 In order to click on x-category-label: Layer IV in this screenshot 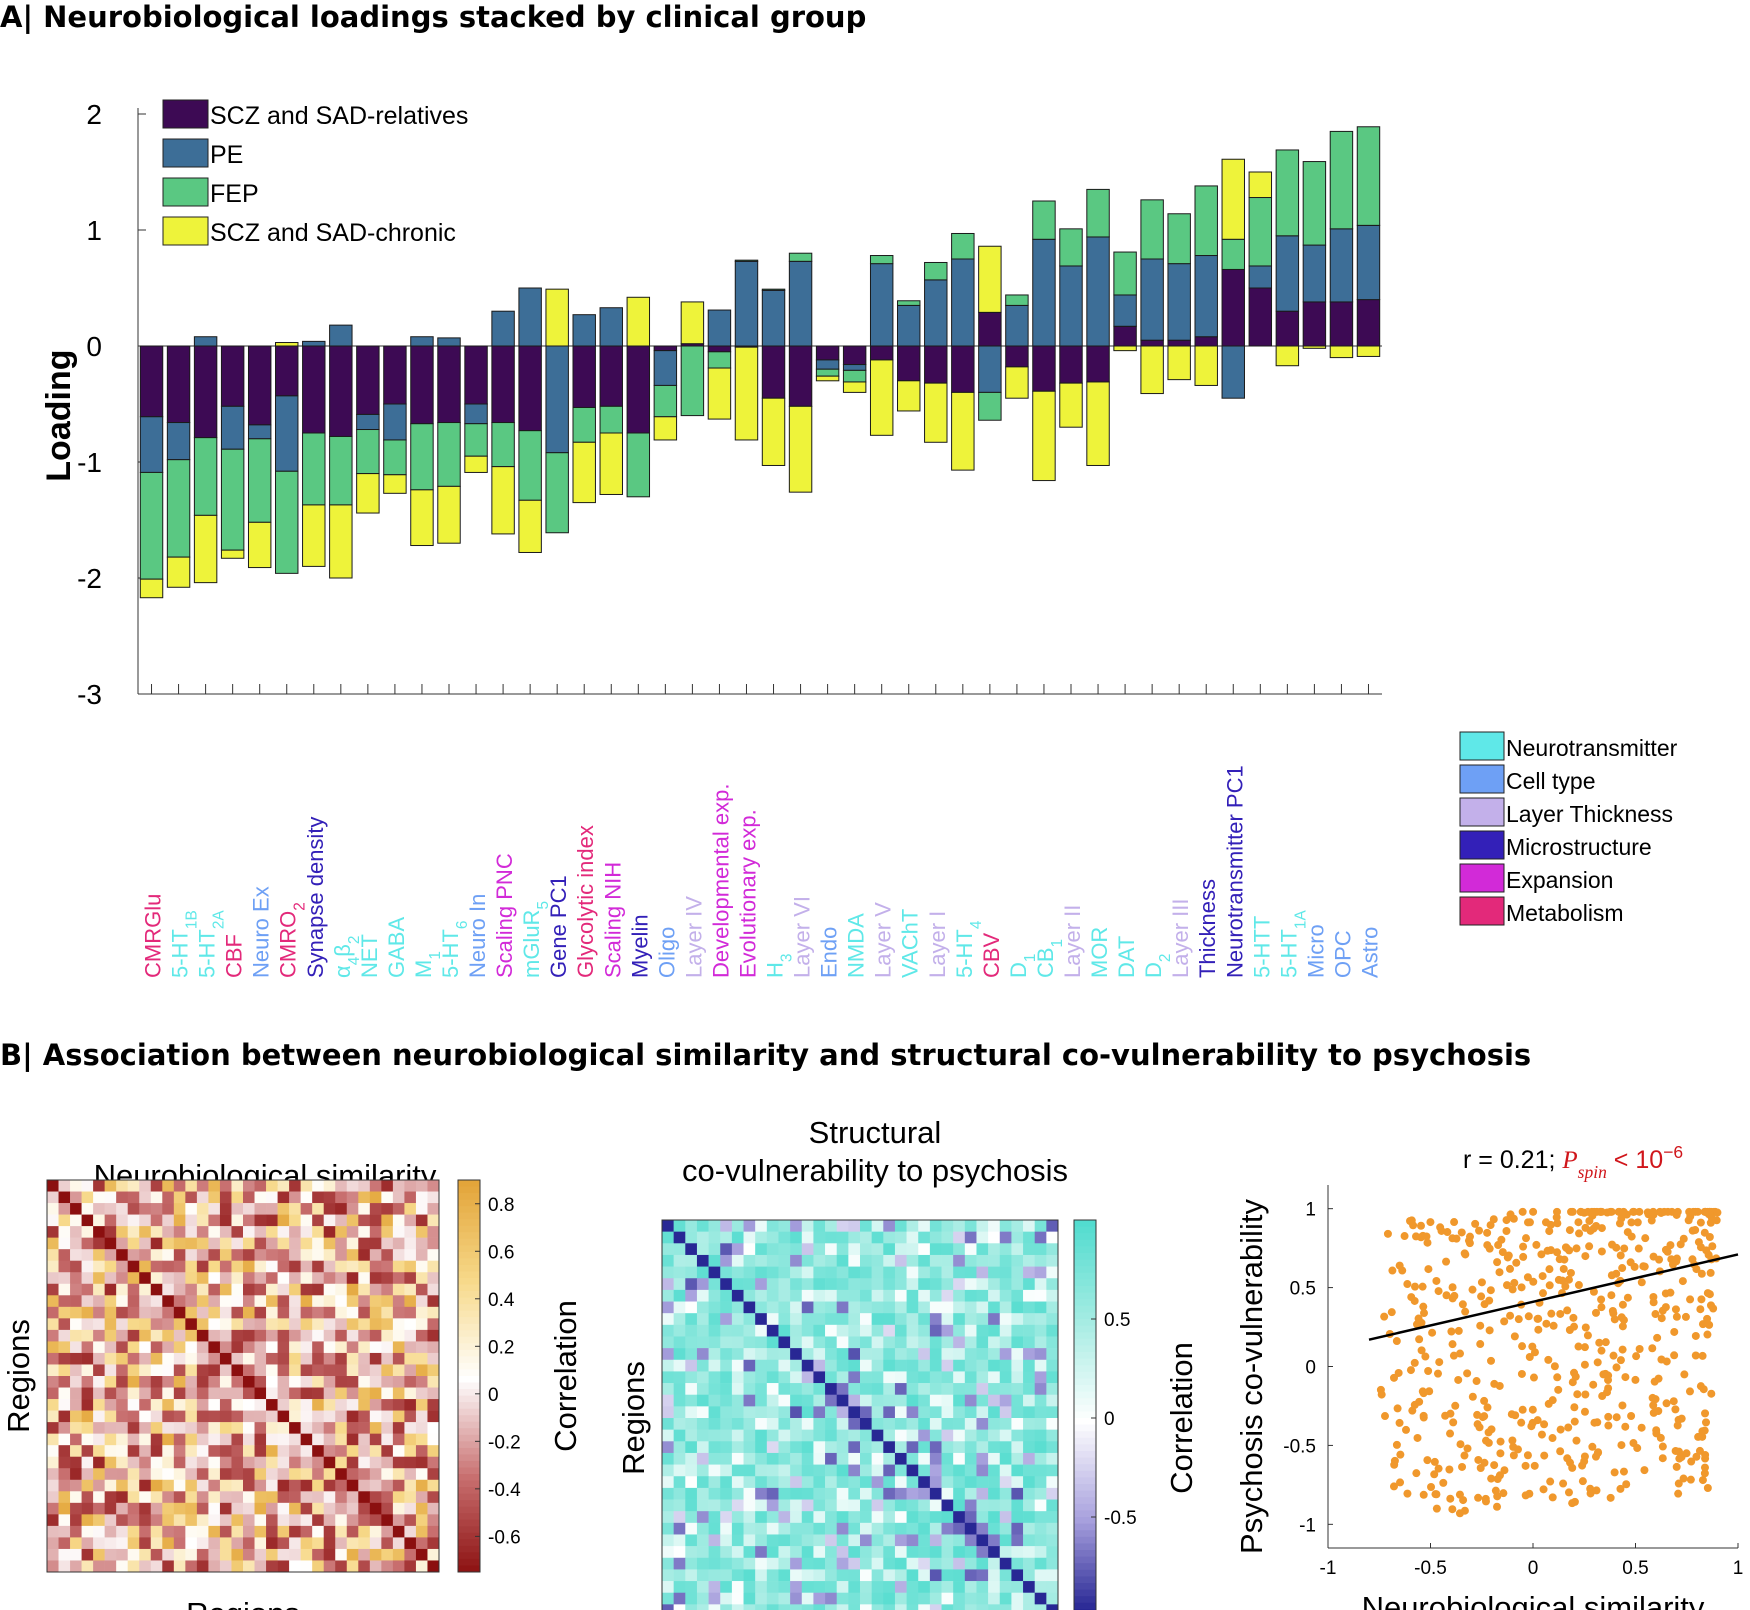, I will do `click(693, 937)`.